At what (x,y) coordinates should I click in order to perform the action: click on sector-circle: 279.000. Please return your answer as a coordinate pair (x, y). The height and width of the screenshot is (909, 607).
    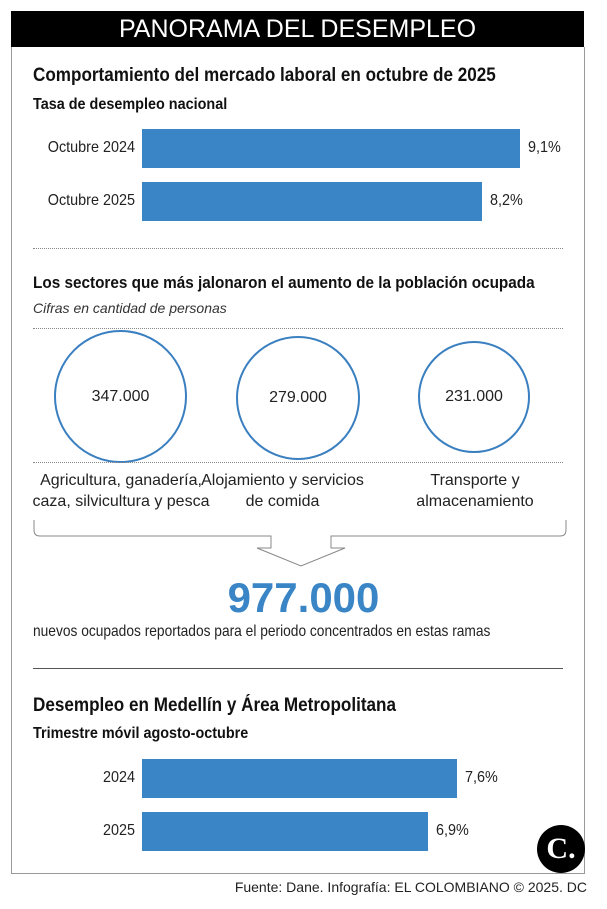
    Looking at the image, I should click on (298, 398).